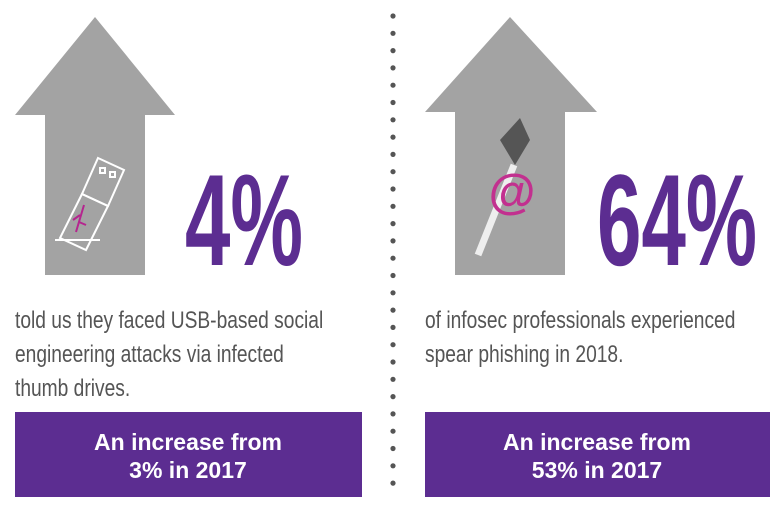 This screenshot has height=517, width=784. I want to click on description: told us they faced USB-based social, so click(169, 320).